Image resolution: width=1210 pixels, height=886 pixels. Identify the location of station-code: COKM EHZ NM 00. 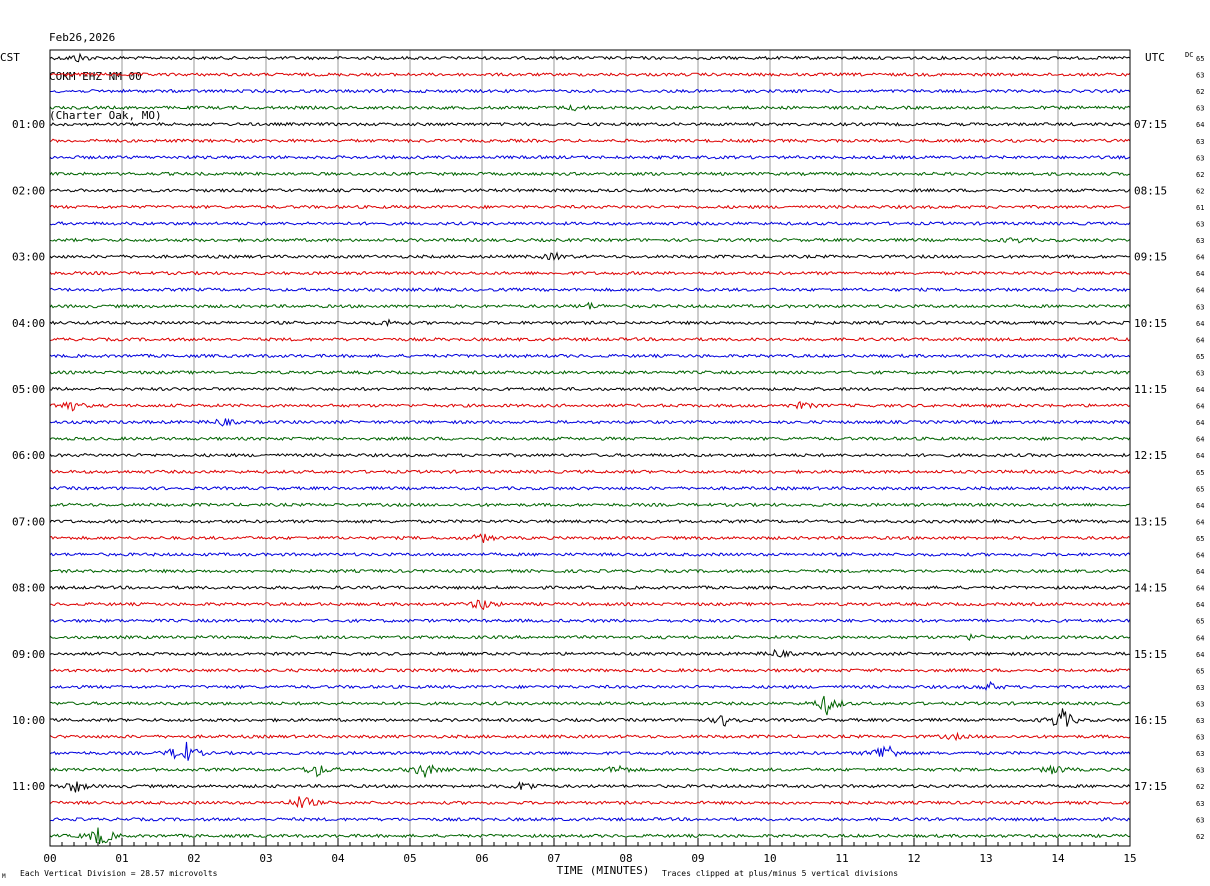
(95, 76).